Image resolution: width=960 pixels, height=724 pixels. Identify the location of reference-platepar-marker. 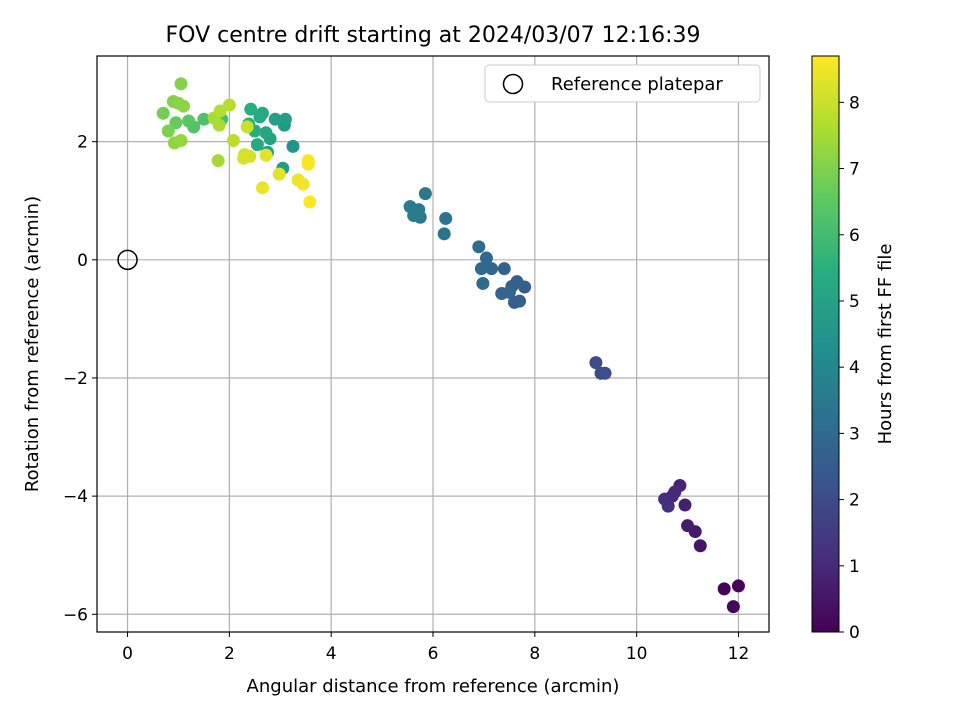
(127, 260).